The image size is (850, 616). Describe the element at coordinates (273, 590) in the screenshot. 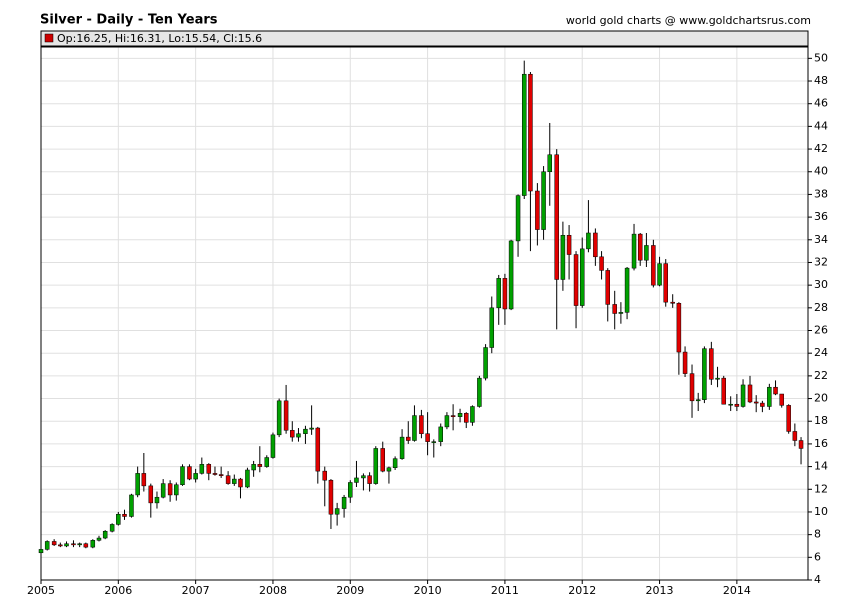

I see `x-tick-label: 2008` at that location.